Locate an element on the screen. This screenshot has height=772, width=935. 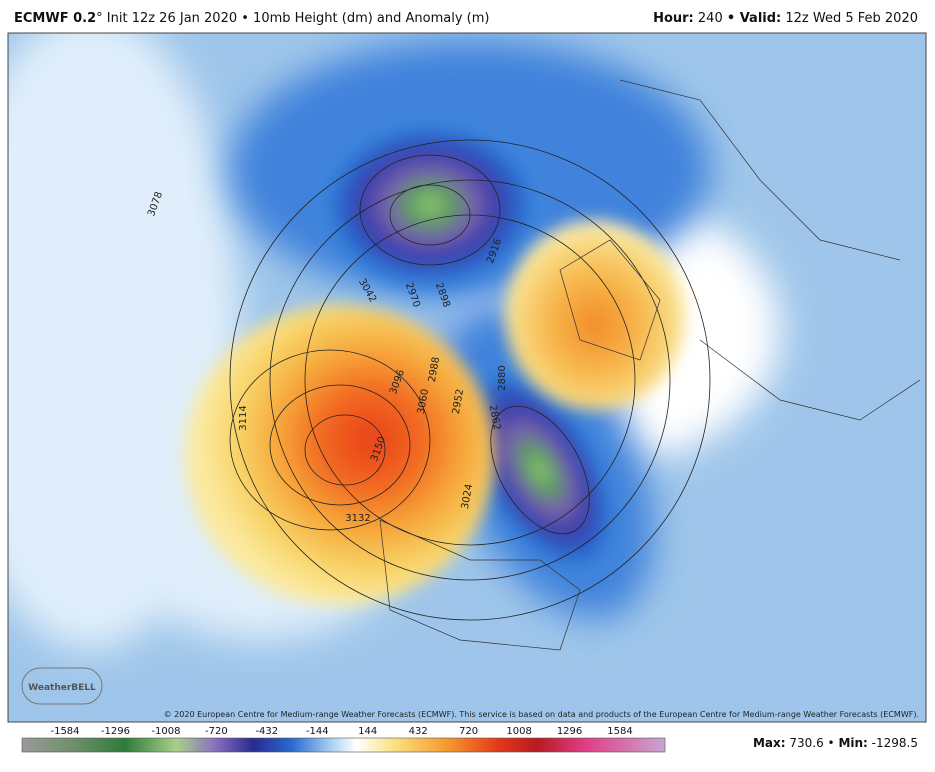
contour-label: 2952 is located at coordinates (458, 401).